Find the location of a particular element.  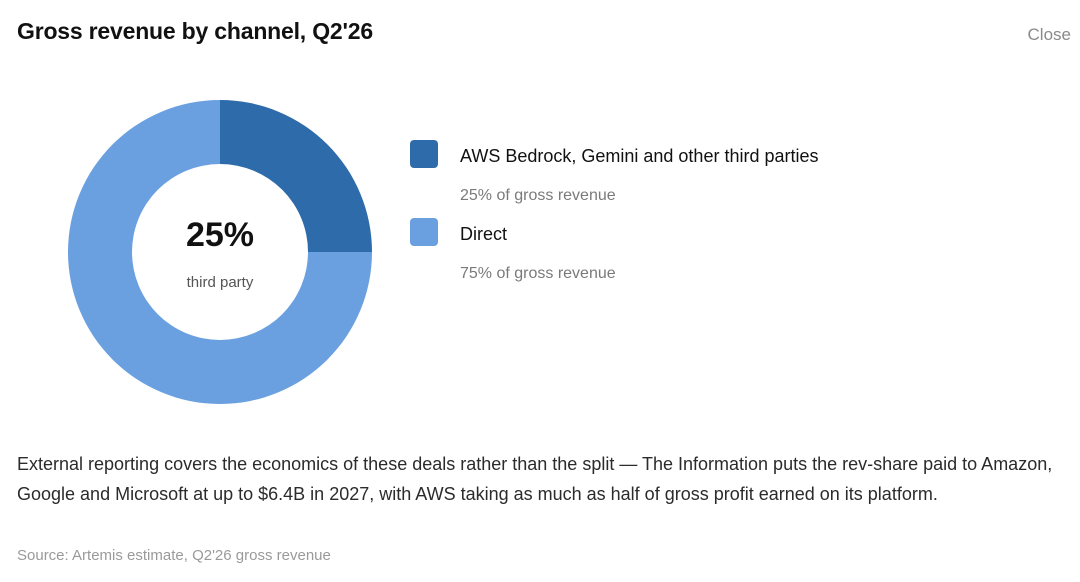

legend-swatch-direct is located at coordinates (424, 232).